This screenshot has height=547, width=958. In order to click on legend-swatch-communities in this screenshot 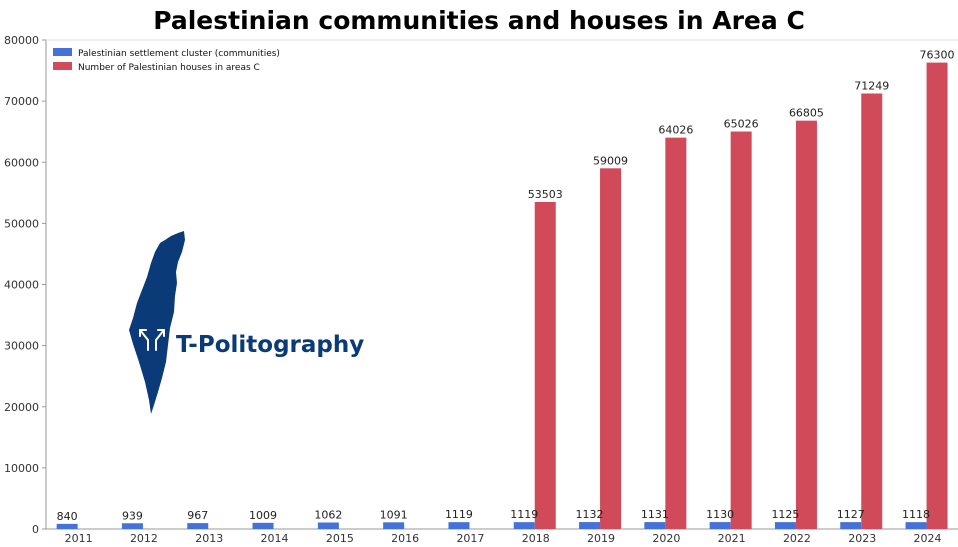, I will do `click(62, 52)`.